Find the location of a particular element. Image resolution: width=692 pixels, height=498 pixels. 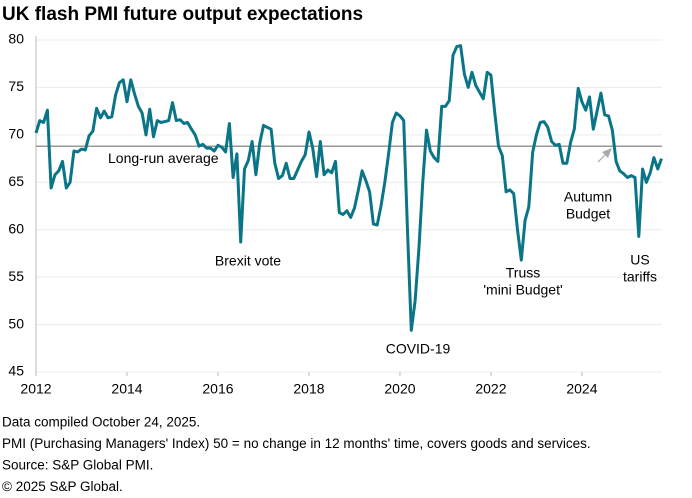

annotation: 'mini Budget' is located at coordinates (522, 290).